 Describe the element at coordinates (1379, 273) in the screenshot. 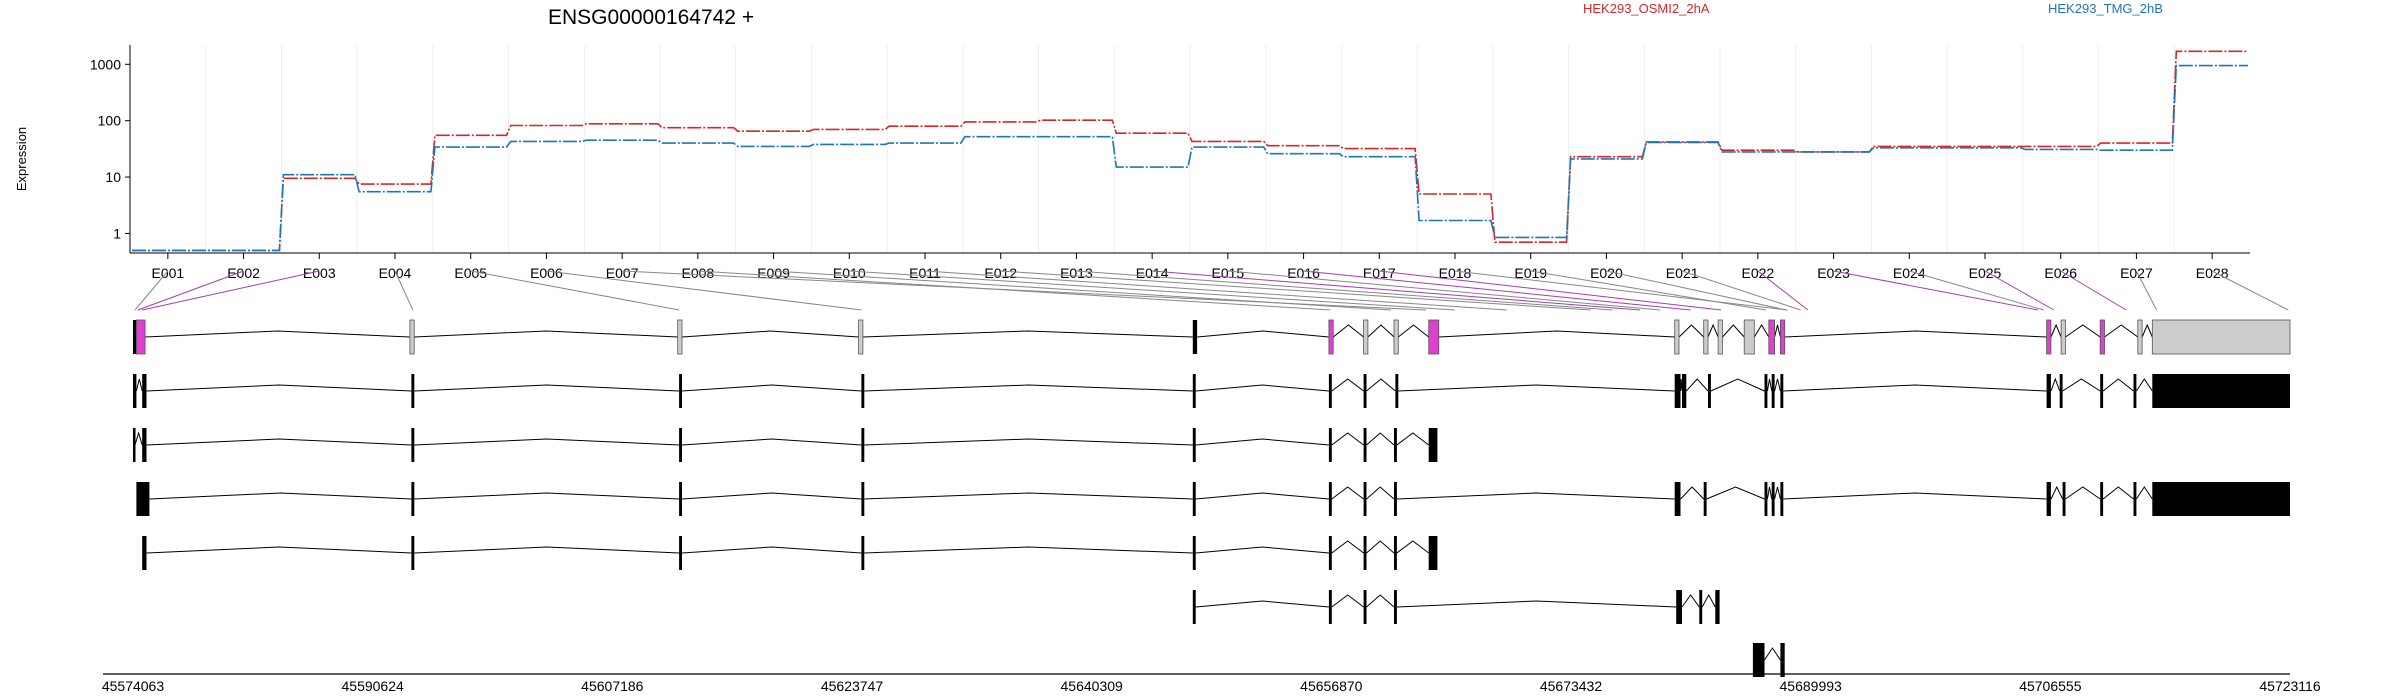

I see `x-tick-label: E017` at that location.